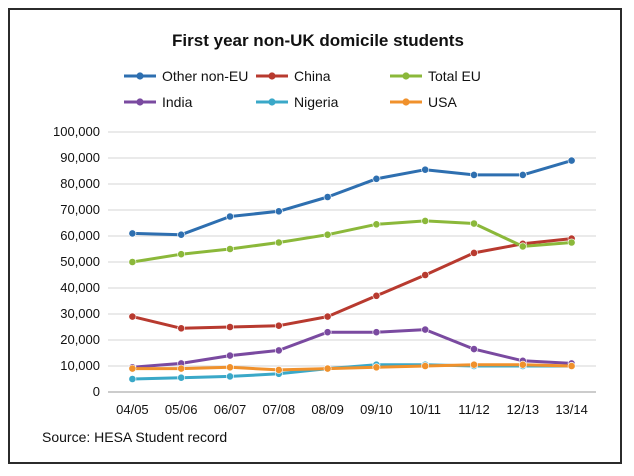 Image resolution: width=634 pixels, height=476 pixels. Describe the element at coordinates (312, 76) in the screenshot. I see `legend-label: China` at that location.